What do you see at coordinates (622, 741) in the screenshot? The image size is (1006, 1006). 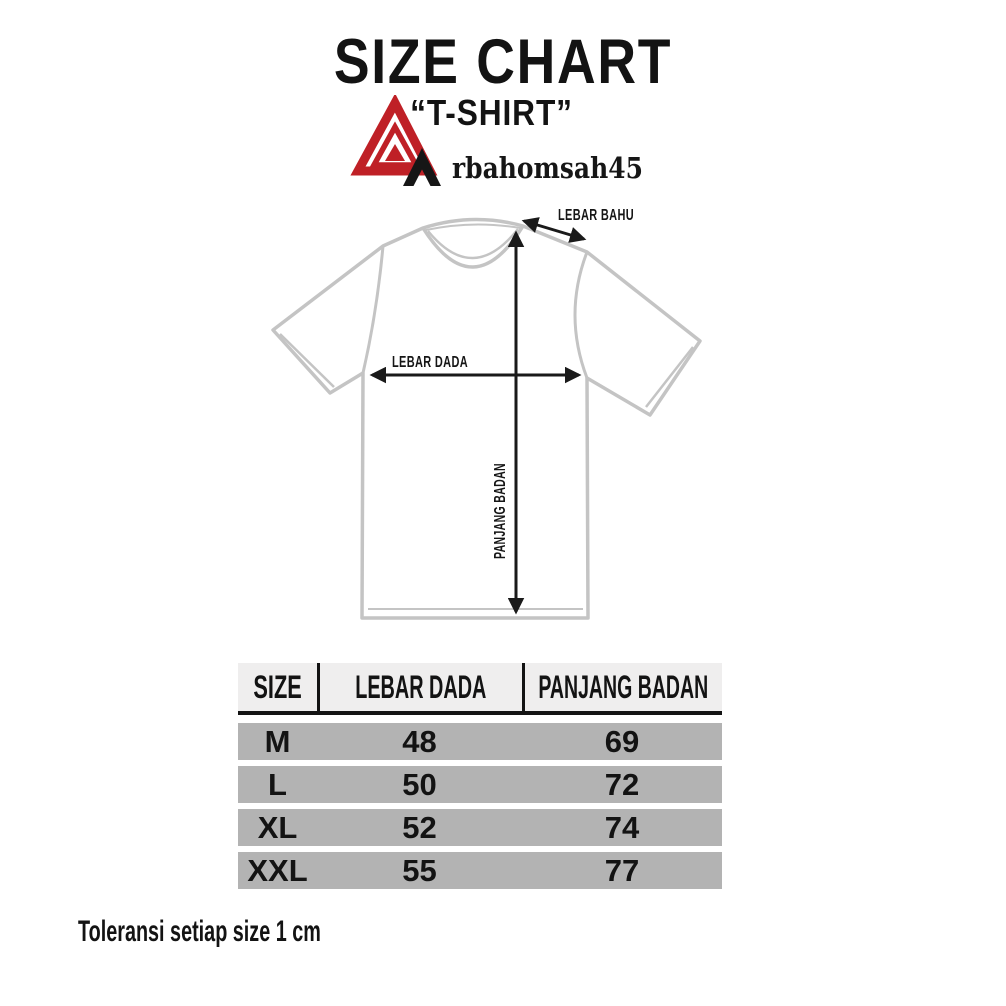 I see `cell-length: 69` at bounding box center [622, 741].